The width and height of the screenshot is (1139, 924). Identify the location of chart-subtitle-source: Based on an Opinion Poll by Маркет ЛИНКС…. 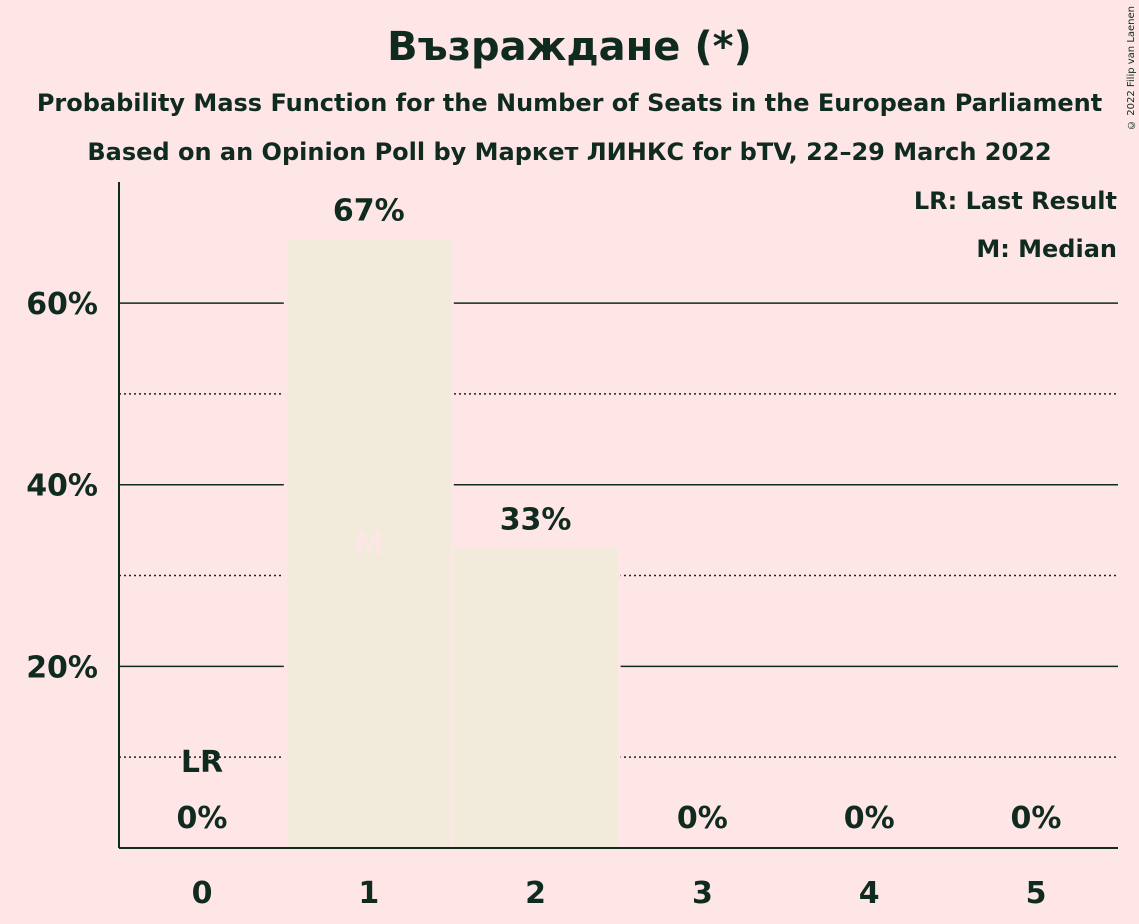
(569, 152).